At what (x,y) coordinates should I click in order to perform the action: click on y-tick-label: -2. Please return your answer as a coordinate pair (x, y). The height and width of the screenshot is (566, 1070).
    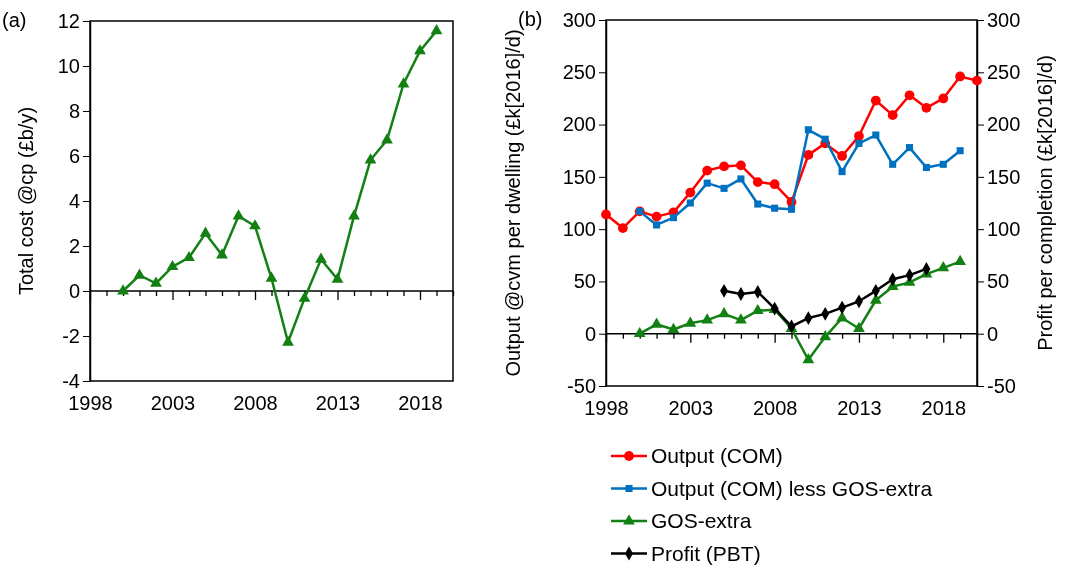
    Looking at the image, I should click on (71, 335).